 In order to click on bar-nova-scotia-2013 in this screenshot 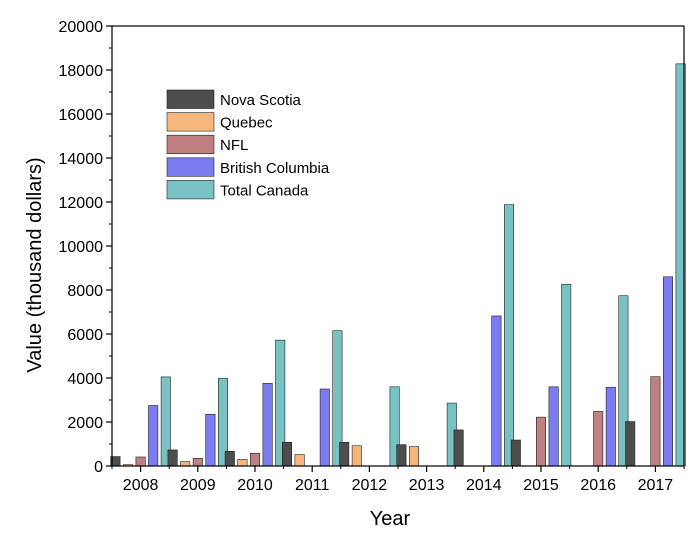, I will do `click(401, 455)`.